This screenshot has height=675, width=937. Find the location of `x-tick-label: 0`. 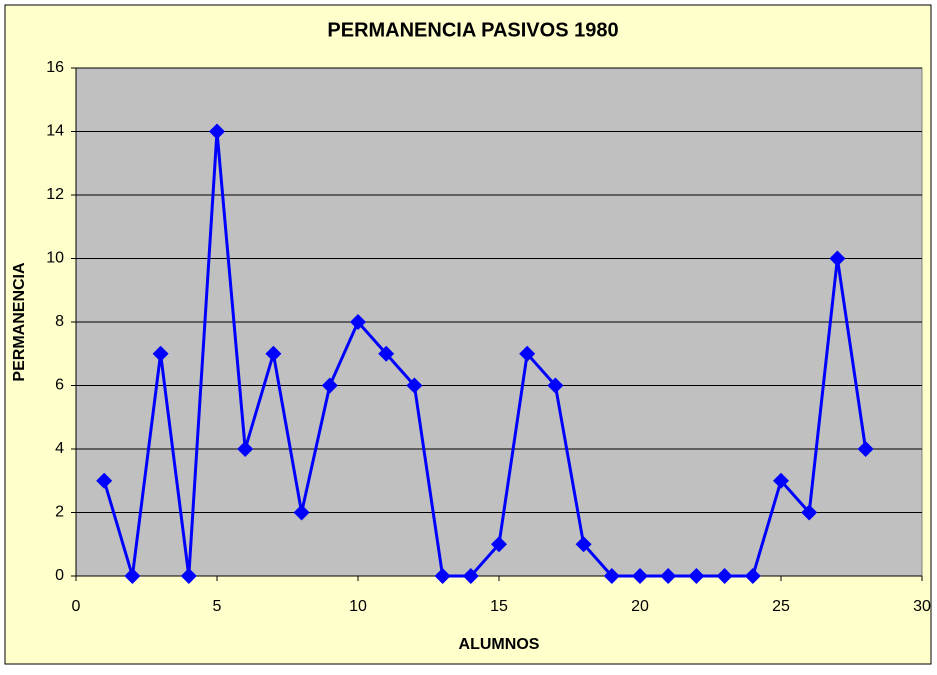

x-tick-label: 0 is located at coordinates (76, 606).